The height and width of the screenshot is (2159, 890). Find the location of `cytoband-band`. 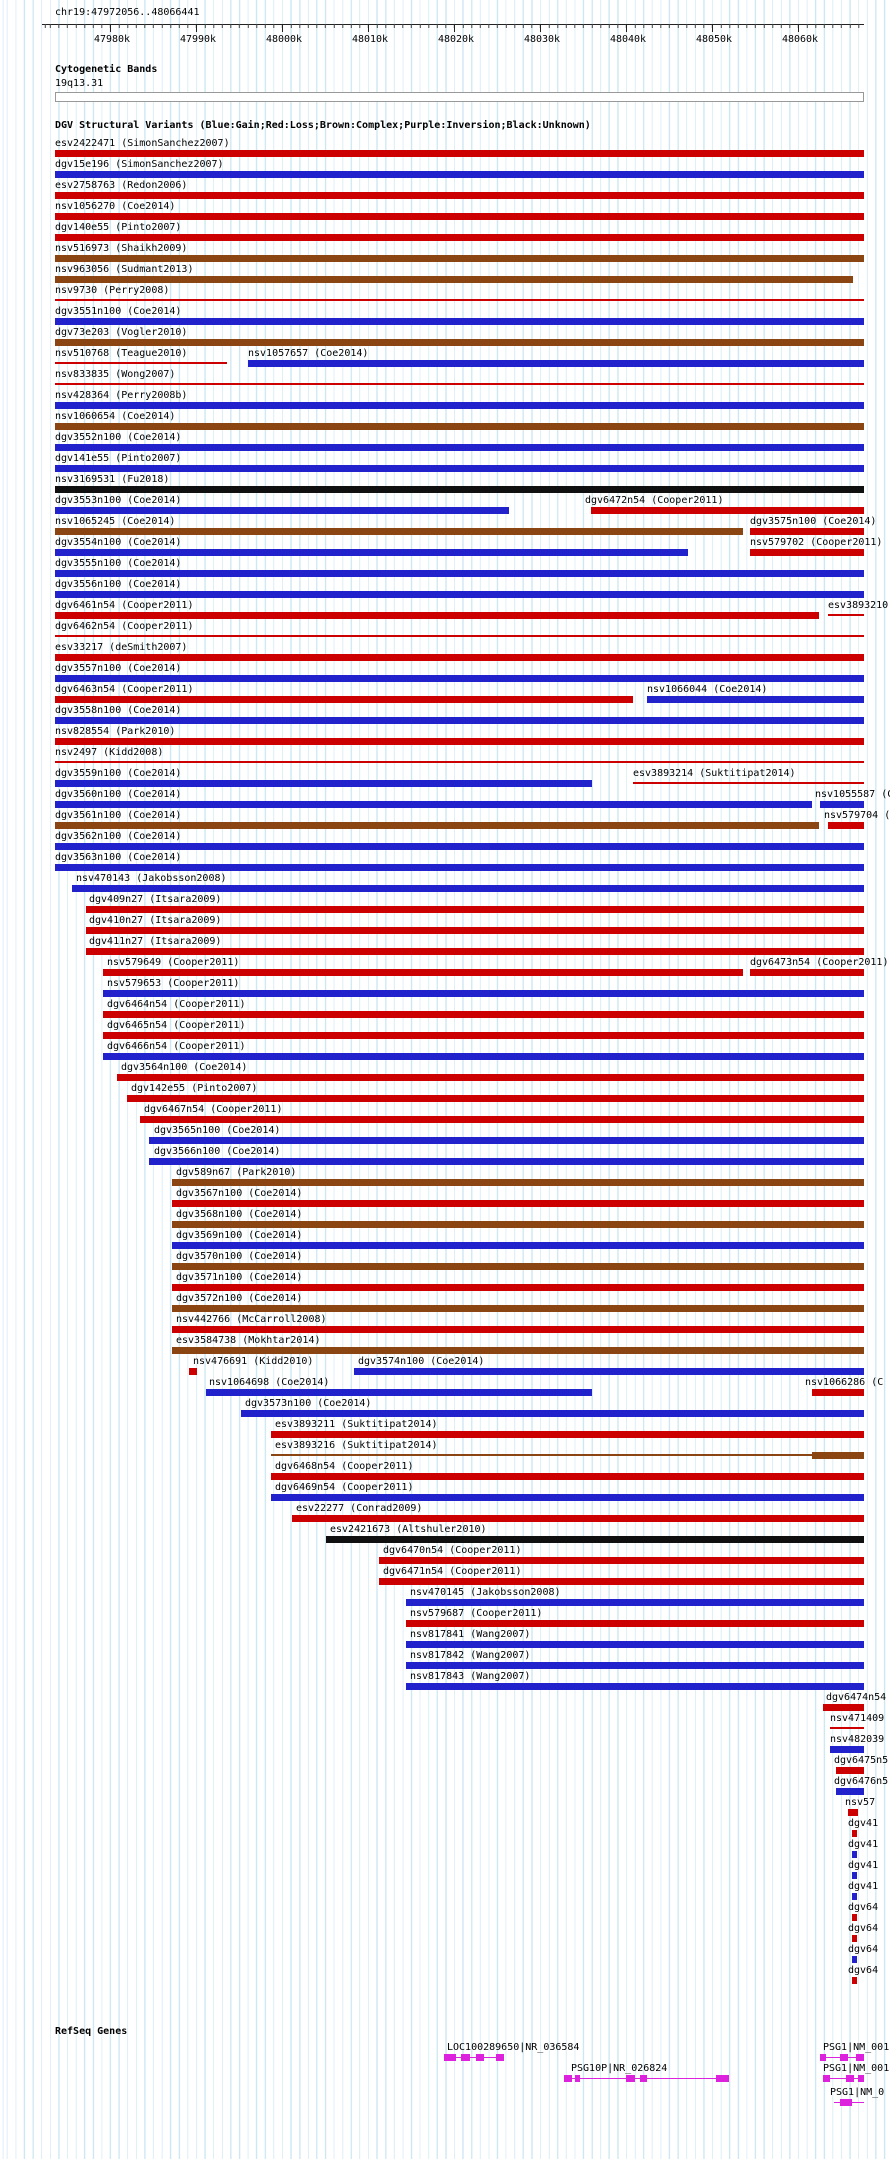

cytoband-band is located at coordinates (459, 97).